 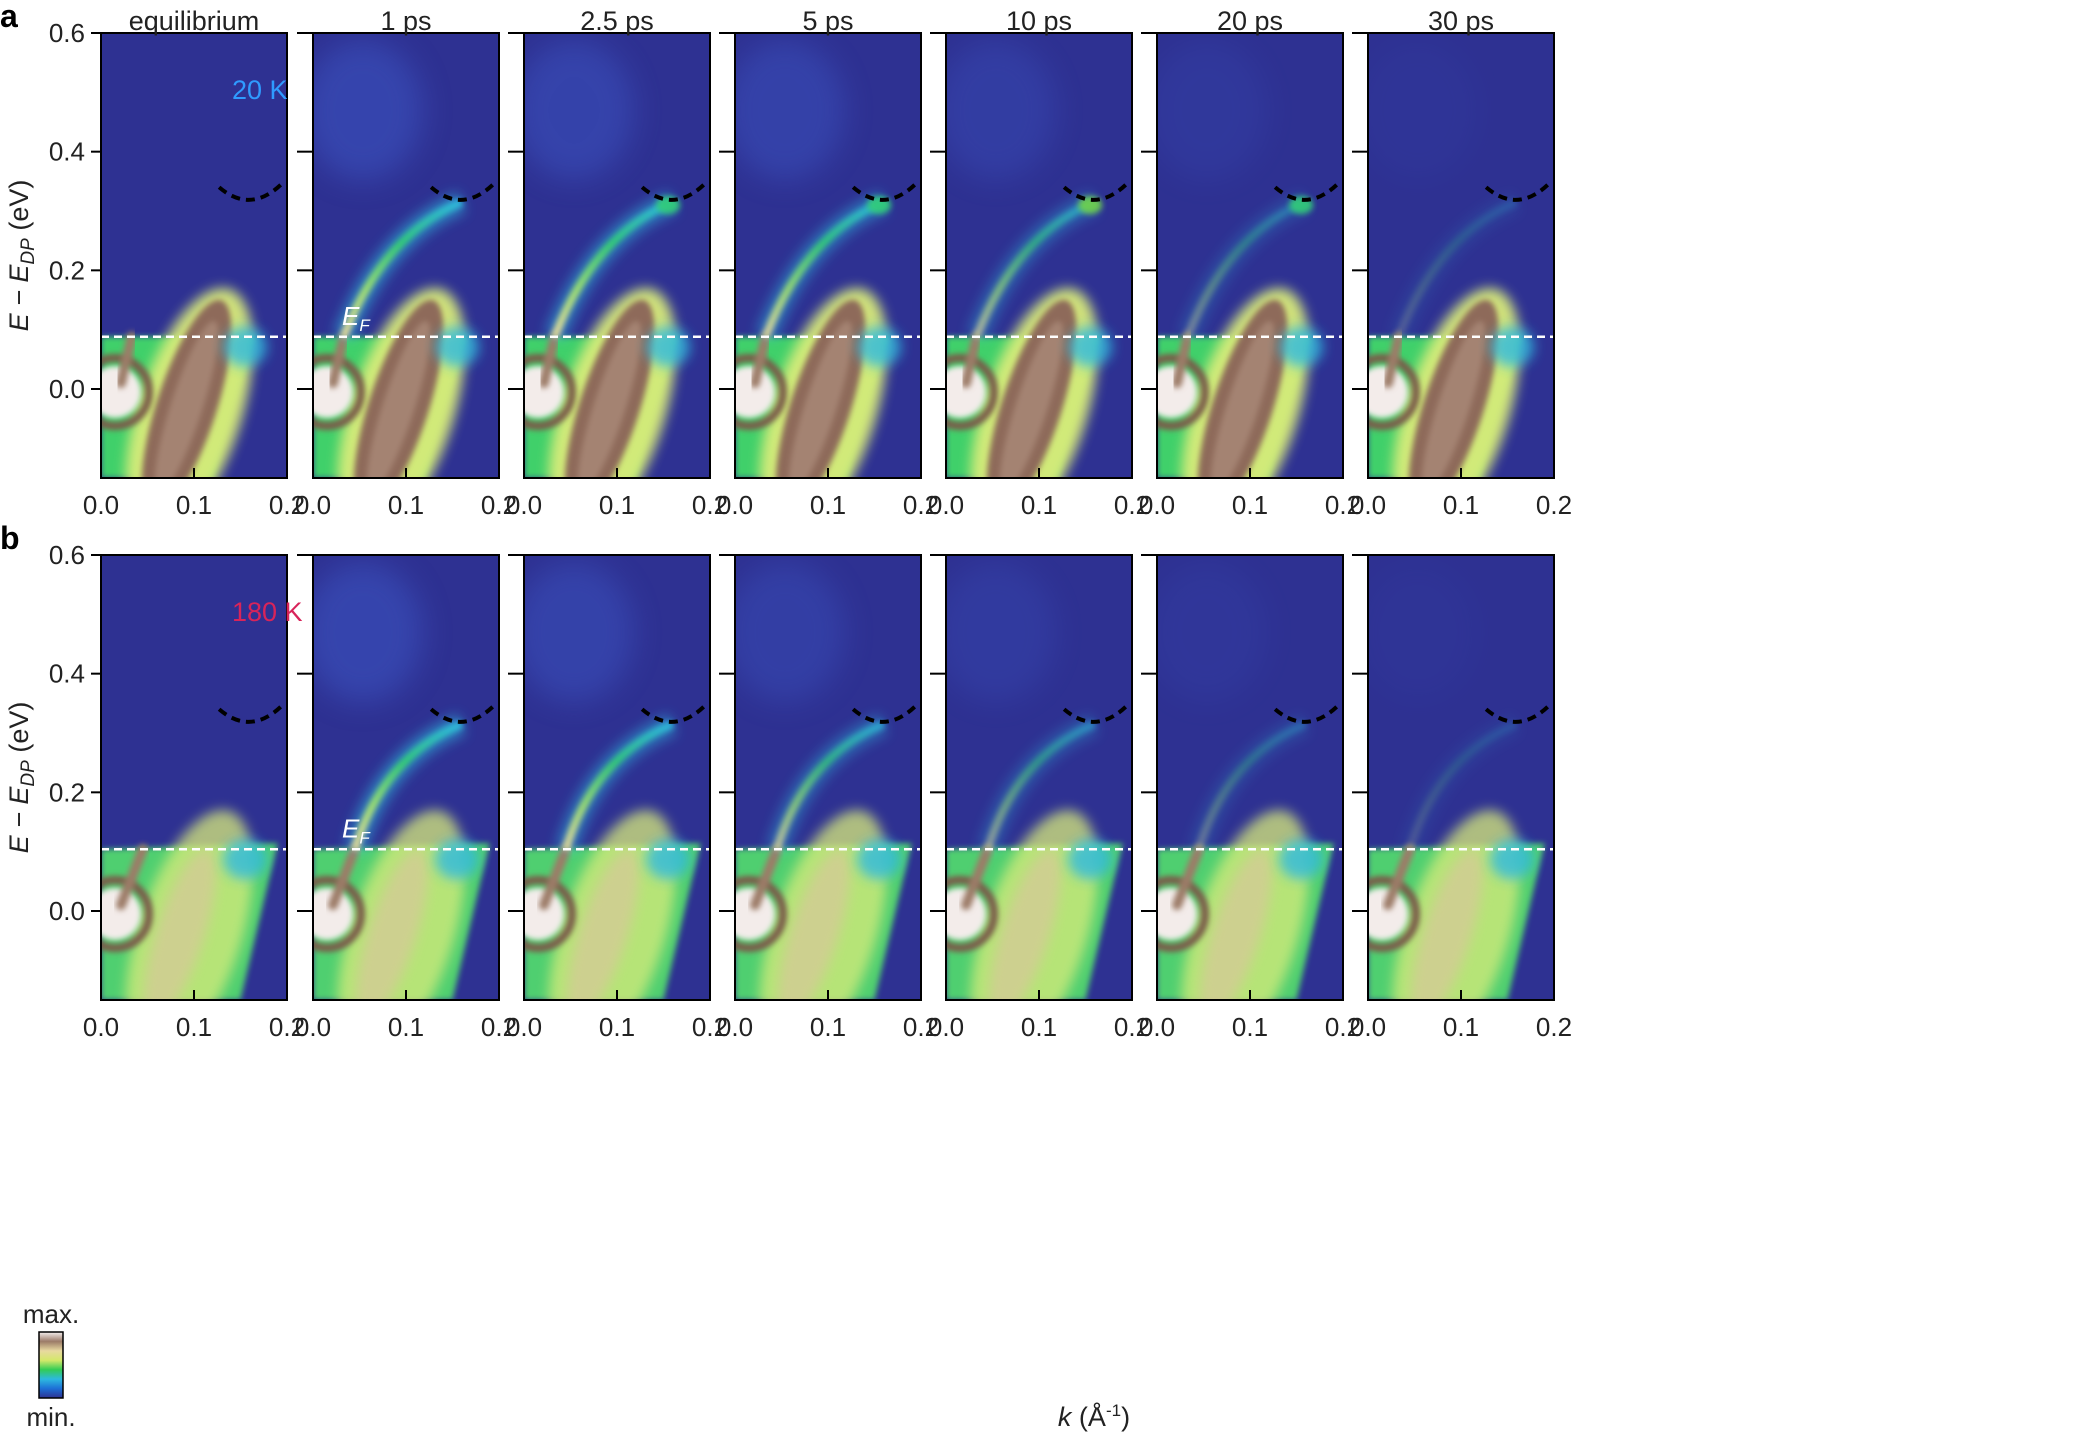 What do you see at coordinates (1461, 263) in the screenshot?
I see `panel-a-6: 0.0 0.1 0.2 30 ps` at bounding box center [1461, 263].